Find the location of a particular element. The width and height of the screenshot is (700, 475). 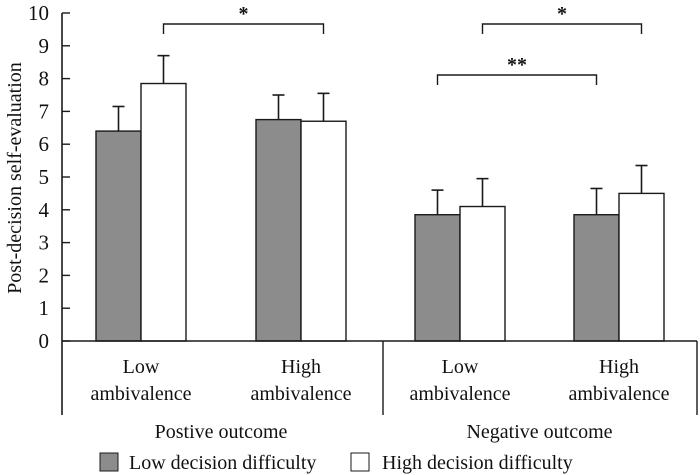

y-tick-label: 1 is located at coordinates (44, 308).